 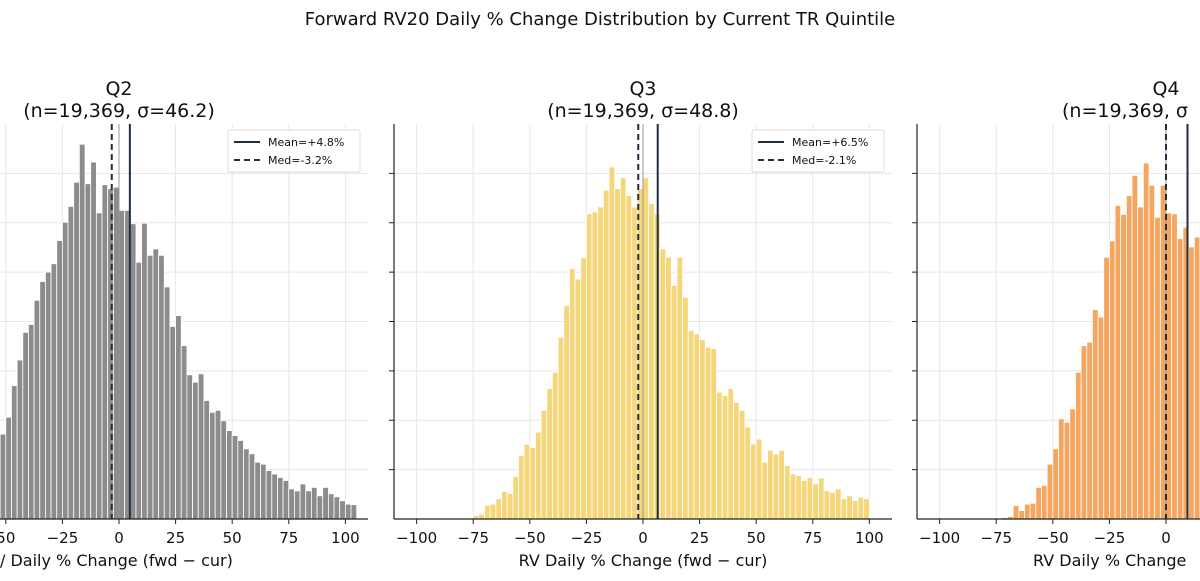 What do you see at coordinates (818, 151) in the screenshot?
I see `legend-box` at bounding box center [818, 151].